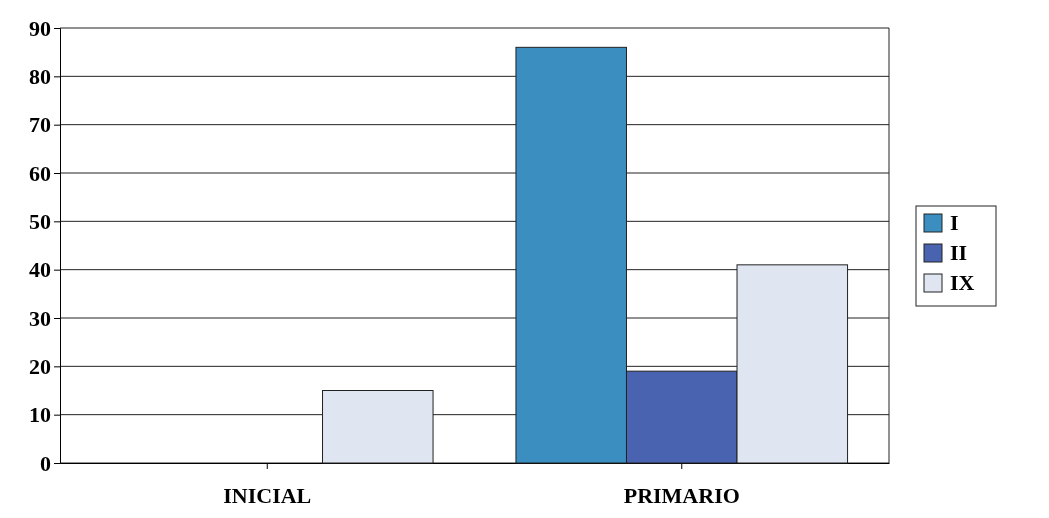 Image resolution: width=1049 pixels, height=518 pixels. What do you see at coordinates (954, 222) in the screenshot?
I see `legend-label: I` at bounding box center [954, 222].